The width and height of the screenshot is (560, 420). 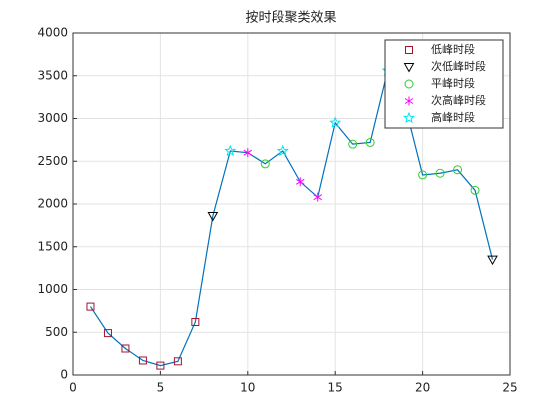 What do you see at coordinates (52, 161) in the screenshot?
I see `y-tick-label: 2500` at bounding box center [52, 161].